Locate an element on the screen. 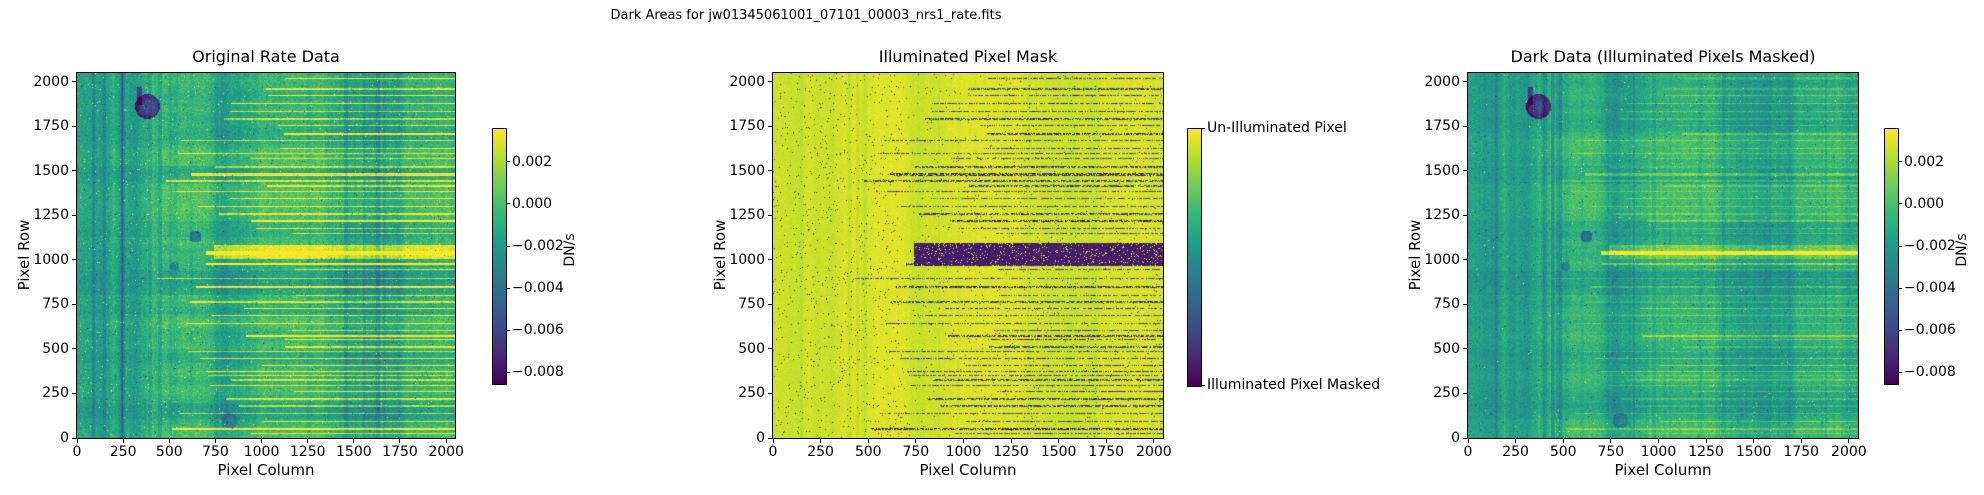 The image size is (1984, 495). axes-frame is located at coordinates (1663, 255).